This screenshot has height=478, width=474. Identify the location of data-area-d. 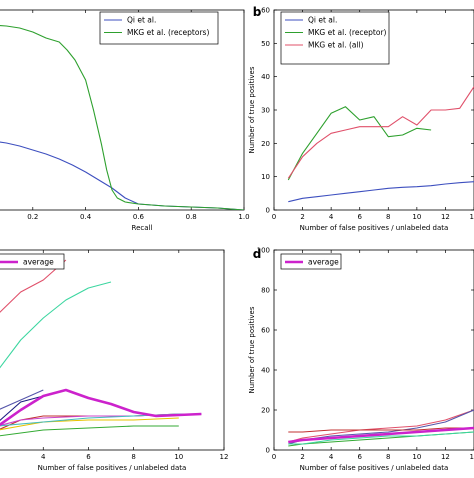
(381, 428).